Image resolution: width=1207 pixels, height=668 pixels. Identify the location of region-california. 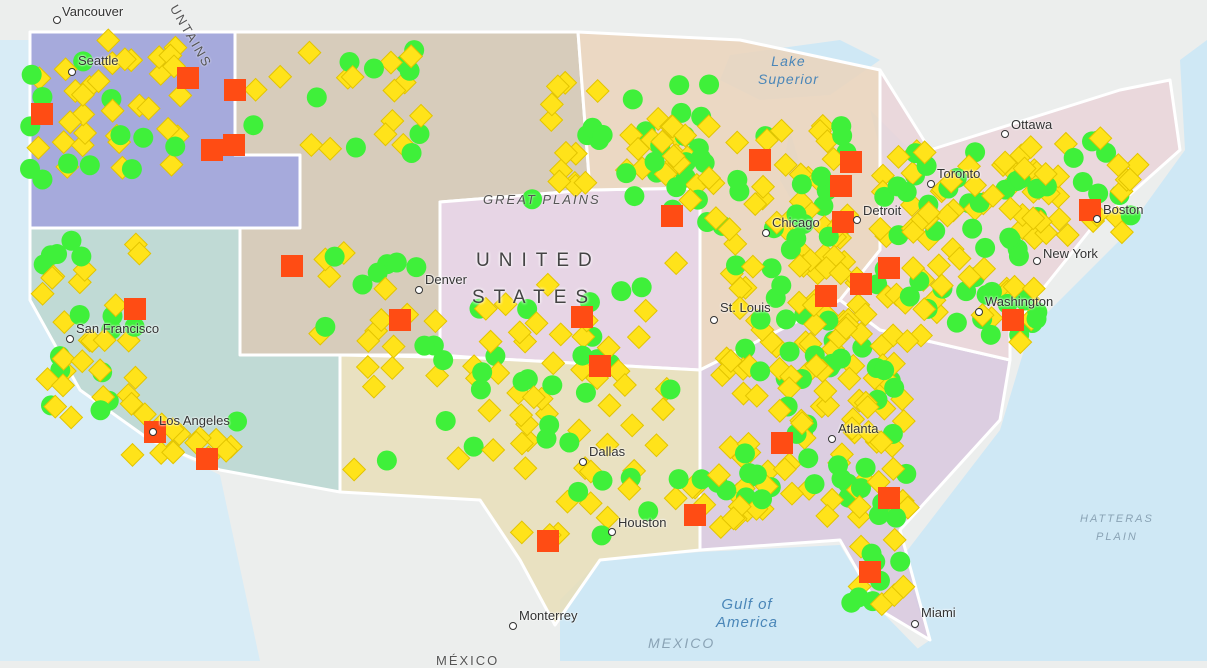
(185, 360).